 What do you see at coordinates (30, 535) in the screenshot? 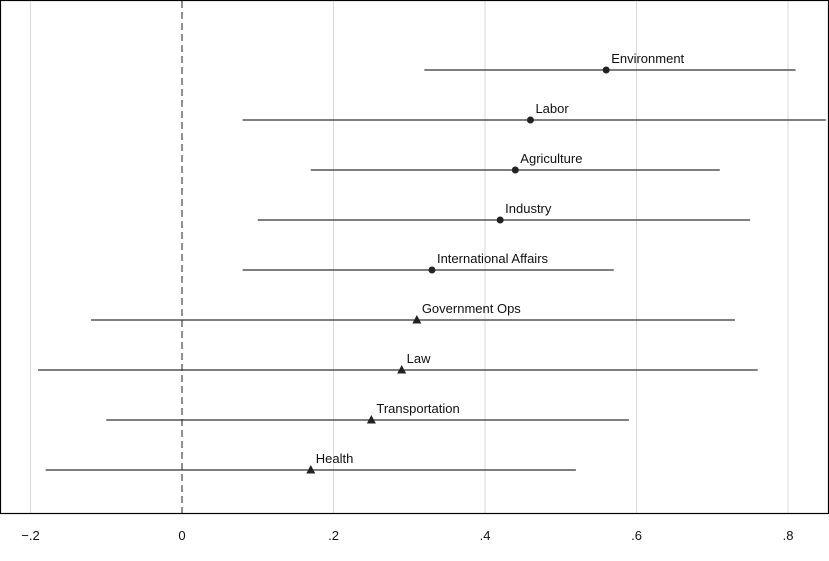
I see `x-tick-label: −.2` at bounding box center [30, 535].